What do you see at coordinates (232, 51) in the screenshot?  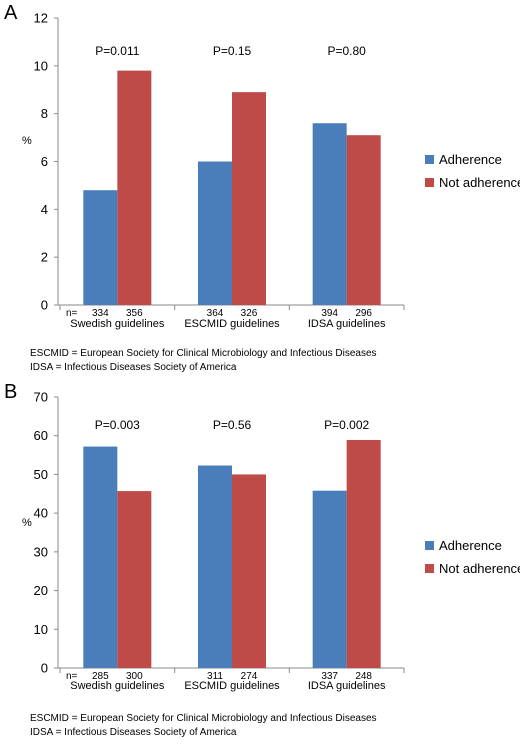 I see `panel-a-p-value: P=0.15` at bounding box center [232, 51].